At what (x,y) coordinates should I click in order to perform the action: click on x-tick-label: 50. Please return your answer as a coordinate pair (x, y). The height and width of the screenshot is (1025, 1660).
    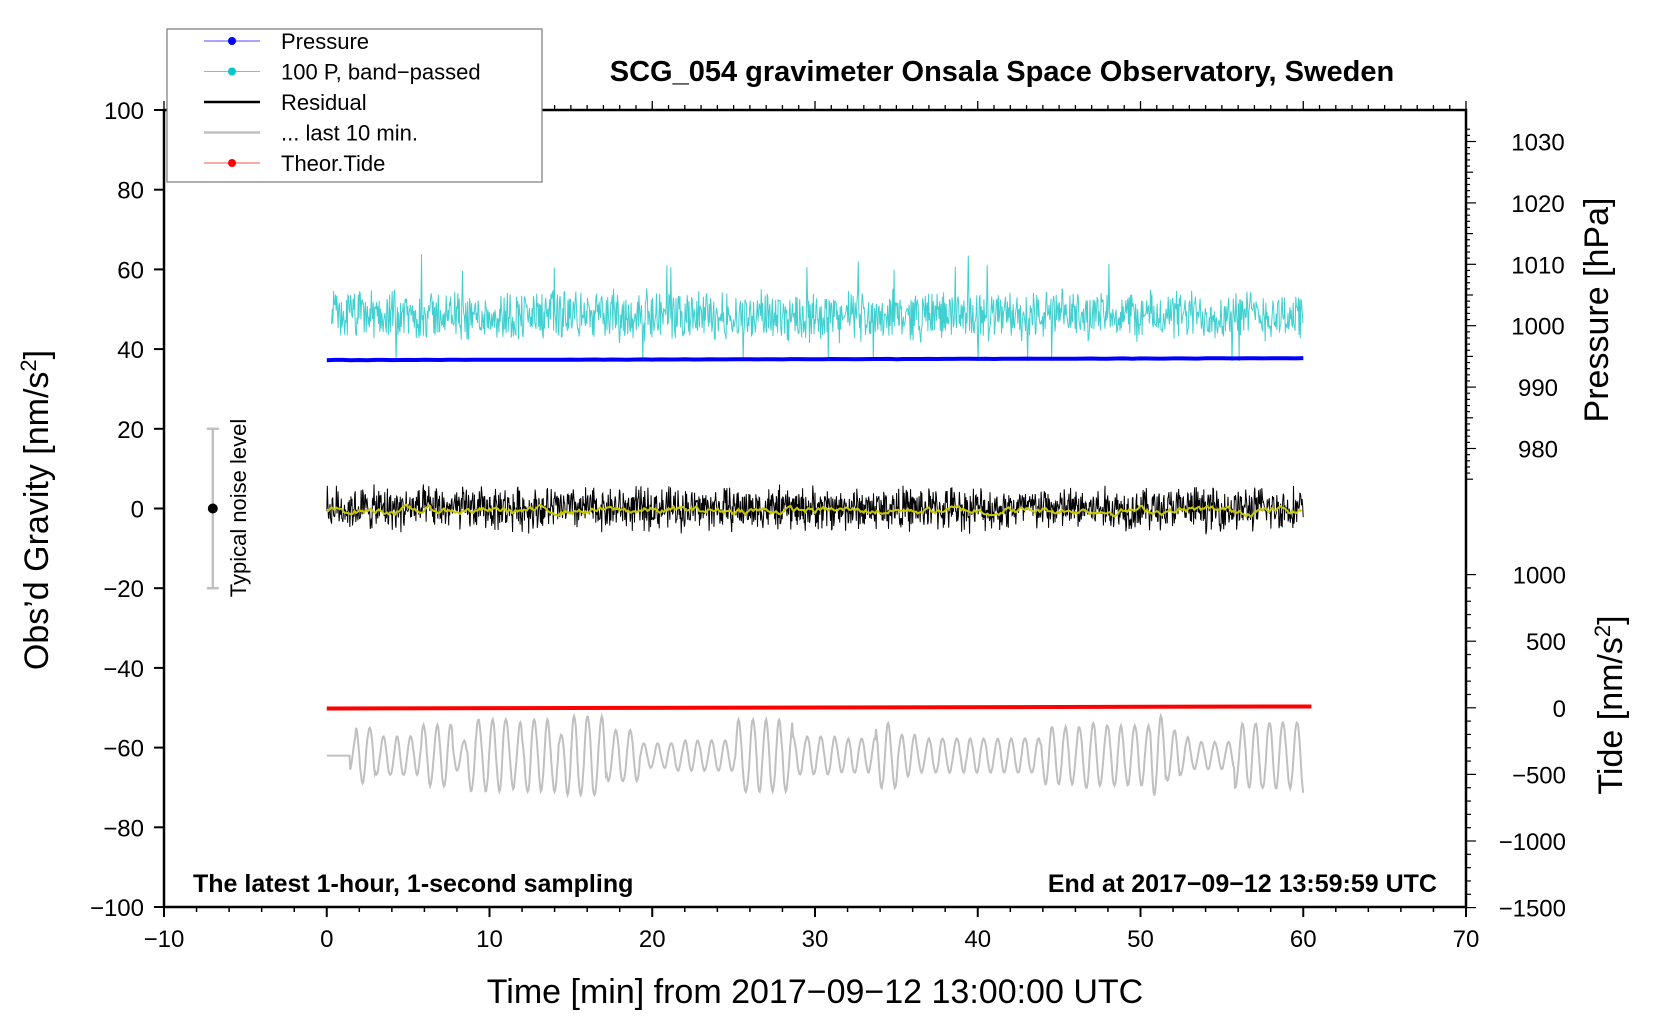
    Looking at the image, I should click on (1140, 939).